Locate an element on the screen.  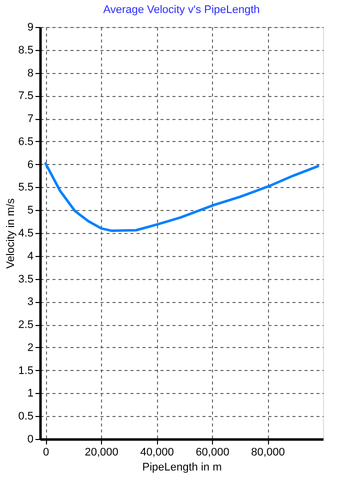
y-tick-label: 5.5 is located at coordinates (26, 188).